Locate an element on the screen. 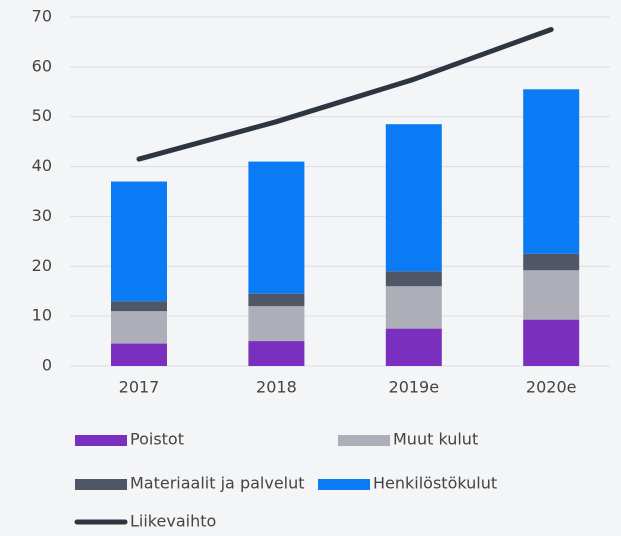 The height and width of the screenshot is (536, 621). y-tick-label: 50 is located at coordinates (42, 115).